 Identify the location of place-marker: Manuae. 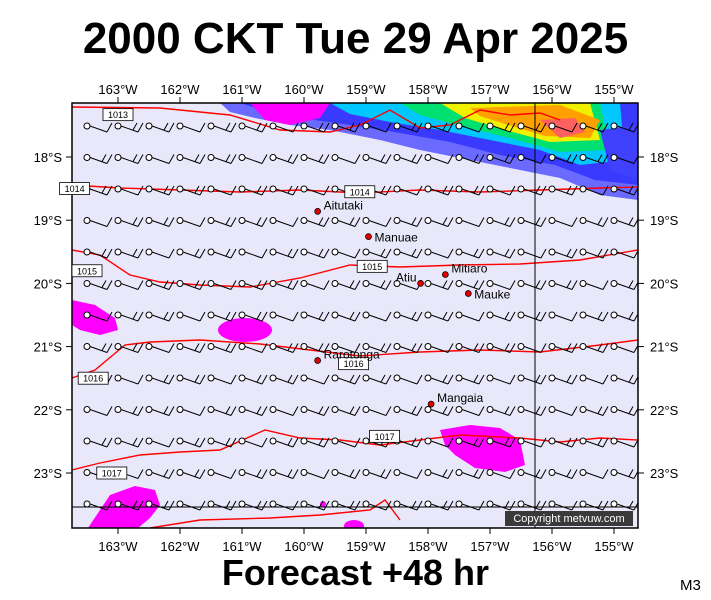
(391, 238).